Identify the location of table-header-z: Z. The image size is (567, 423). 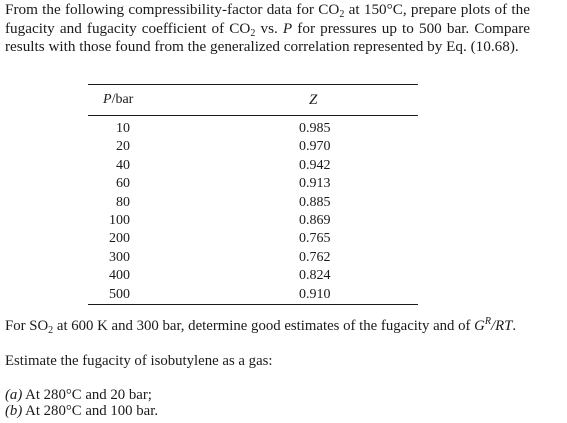
(313, 100).